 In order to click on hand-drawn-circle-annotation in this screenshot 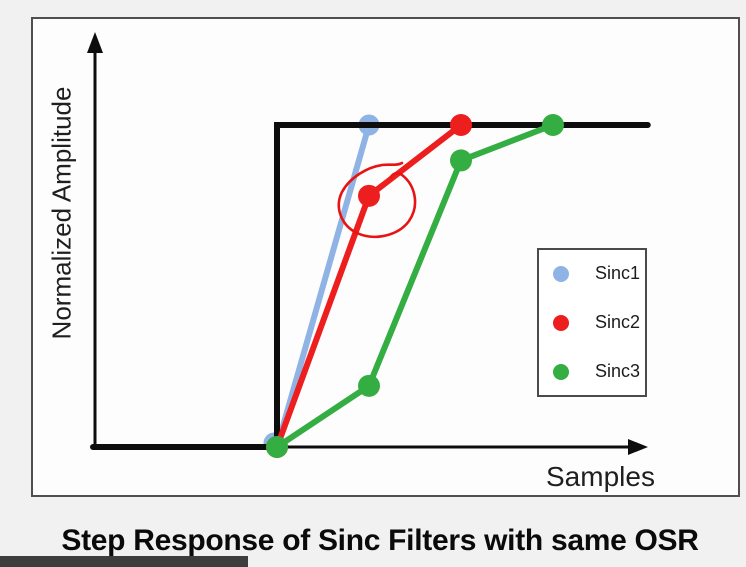, I will do `click(377, 199)`.